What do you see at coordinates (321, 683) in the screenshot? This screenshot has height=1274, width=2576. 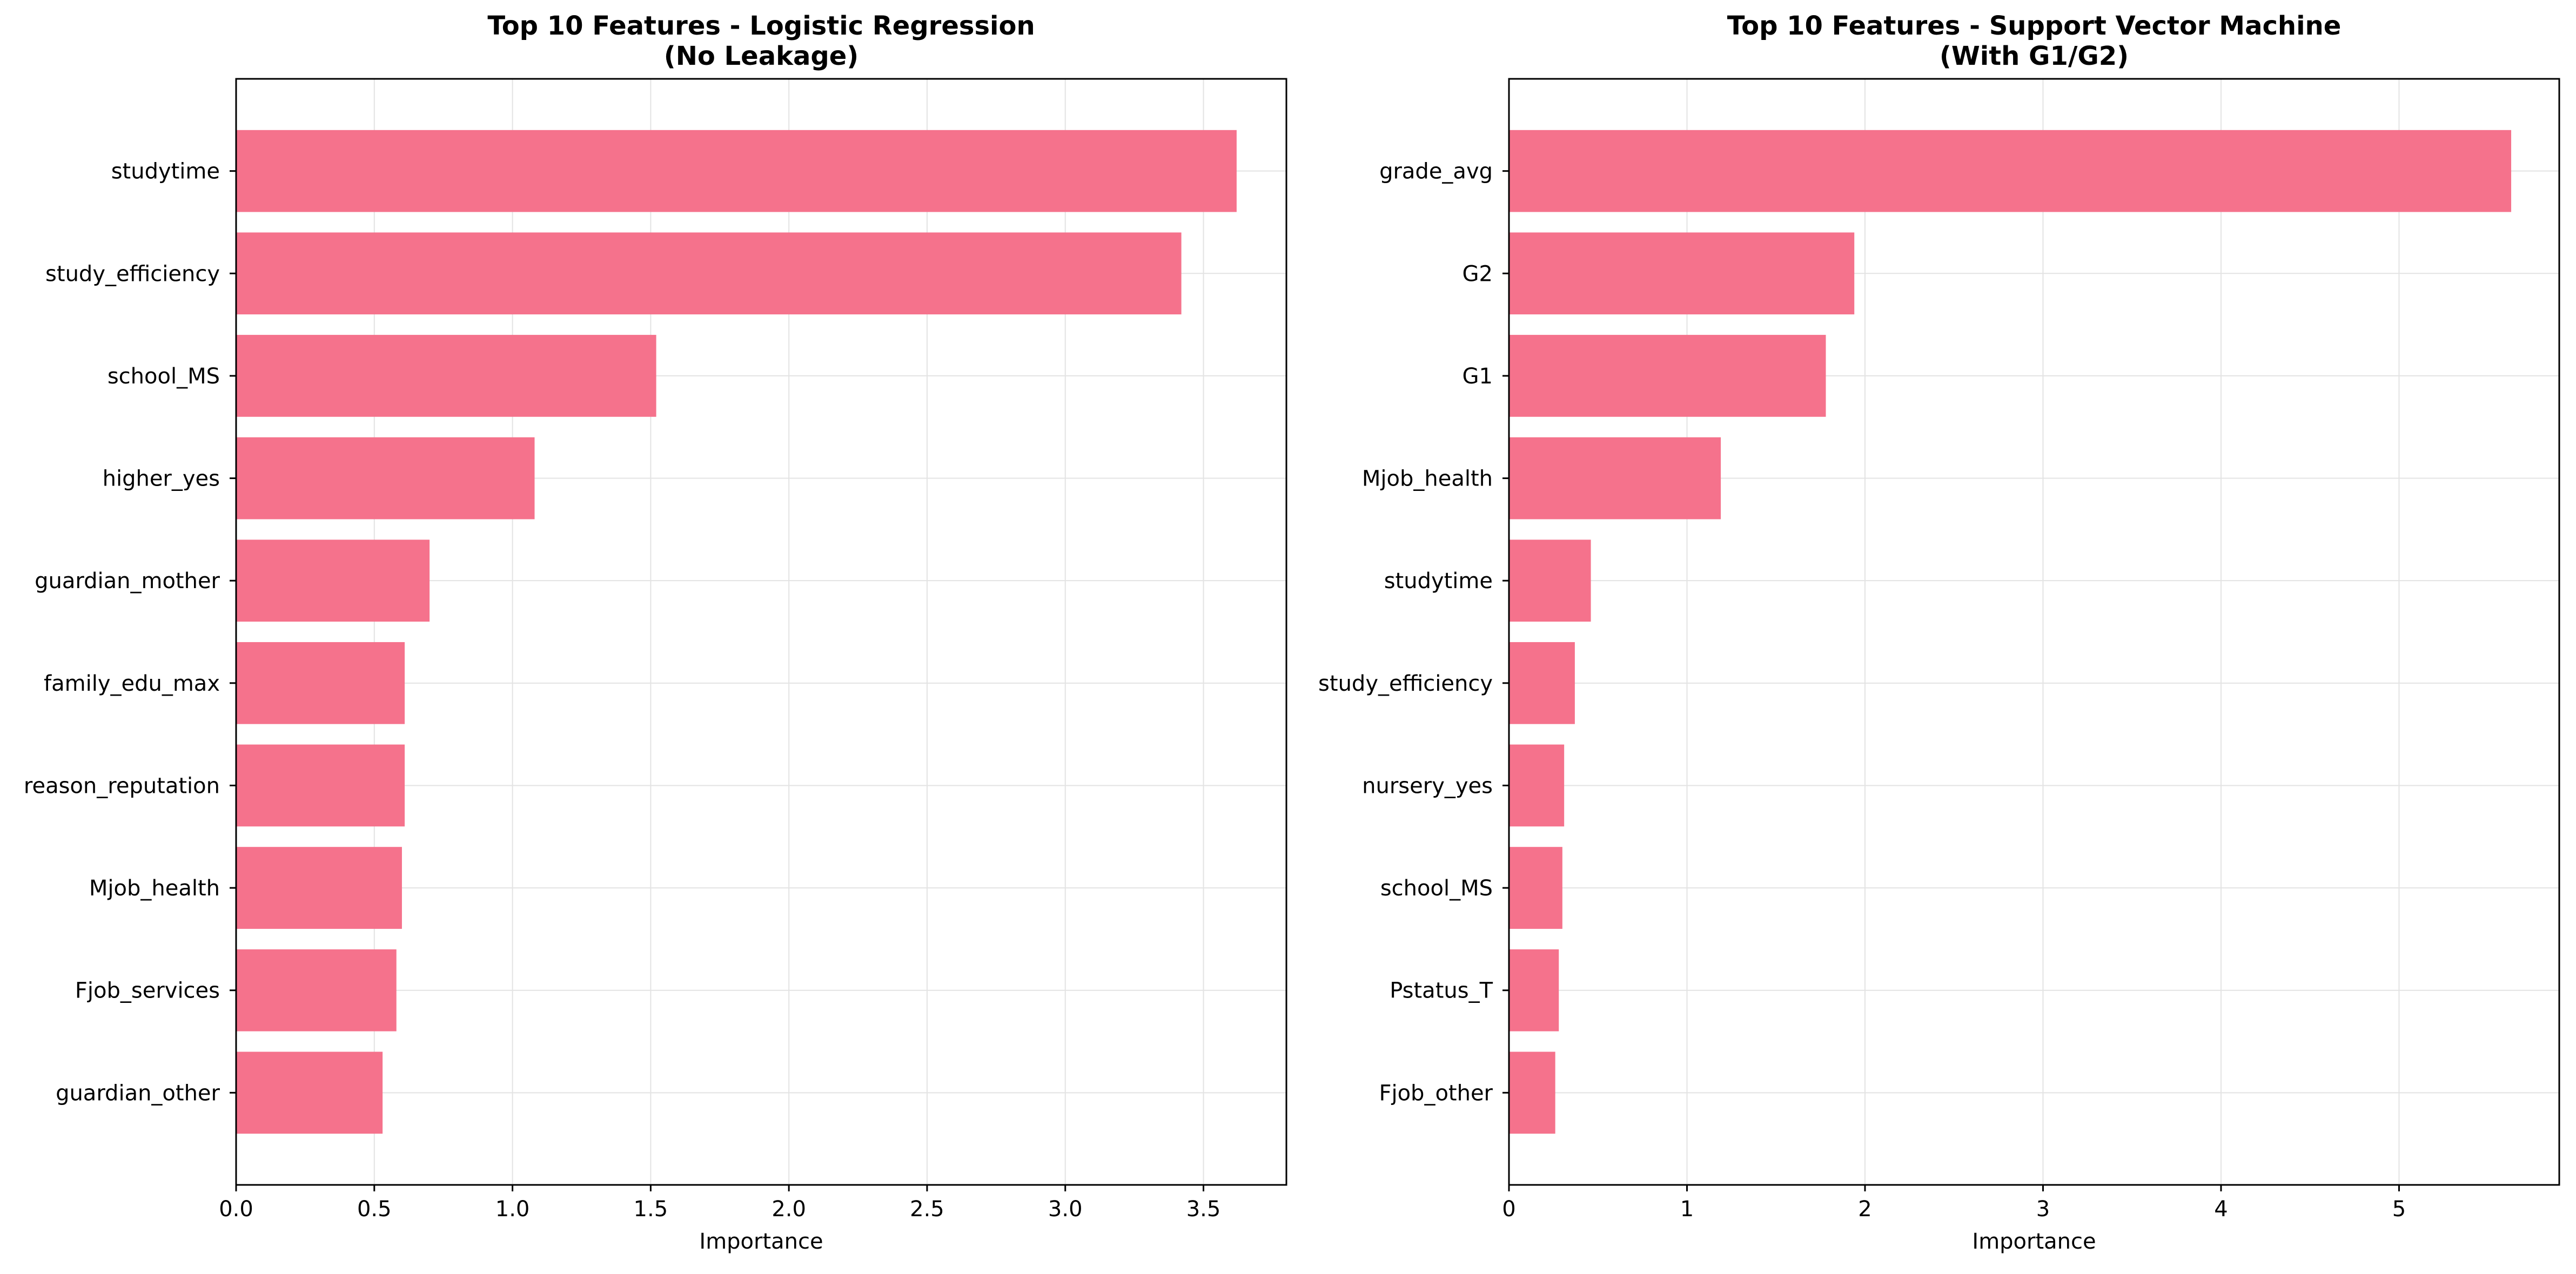 I see `bar-family_edu_max` at bounding box center [321, 683].